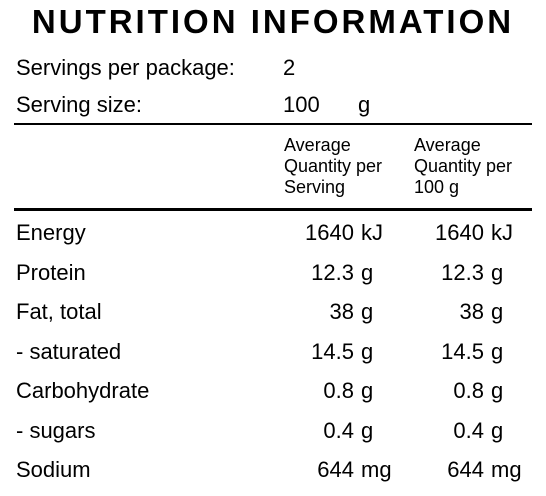 This screenshot has height=496, width=546. What do you see at coordinates (465, 469) in the screenshot?
I see `per-100g-value: 644` at bounding box center [465, 469].